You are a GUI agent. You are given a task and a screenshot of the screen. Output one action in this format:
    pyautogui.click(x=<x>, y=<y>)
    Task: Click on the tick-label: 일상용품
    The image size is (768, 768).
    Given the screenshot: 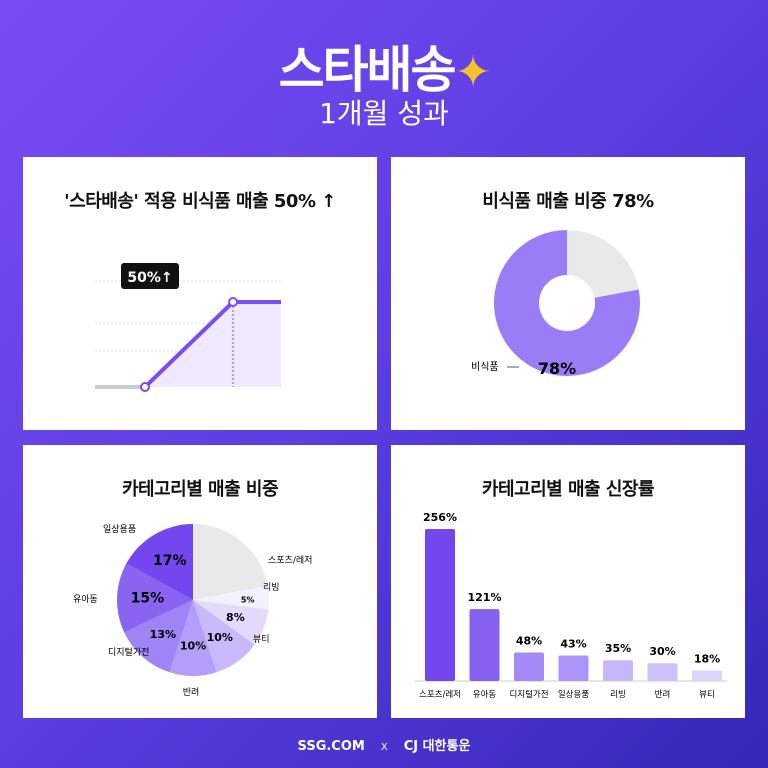 What is the action you would take?
    pyautogui.click(x=573, y=694)
    